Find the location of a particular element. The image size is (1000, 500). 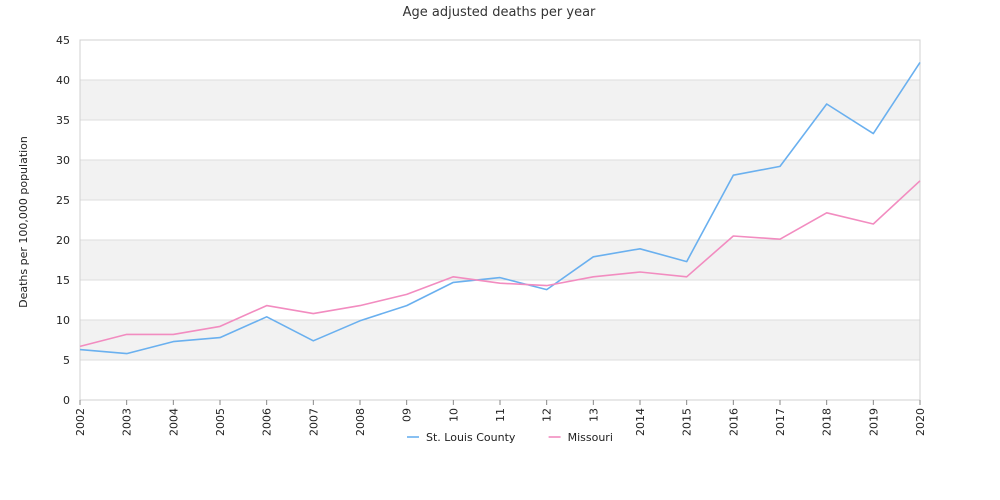

y-tick-label: 40 is located at coordinates (63, 80).